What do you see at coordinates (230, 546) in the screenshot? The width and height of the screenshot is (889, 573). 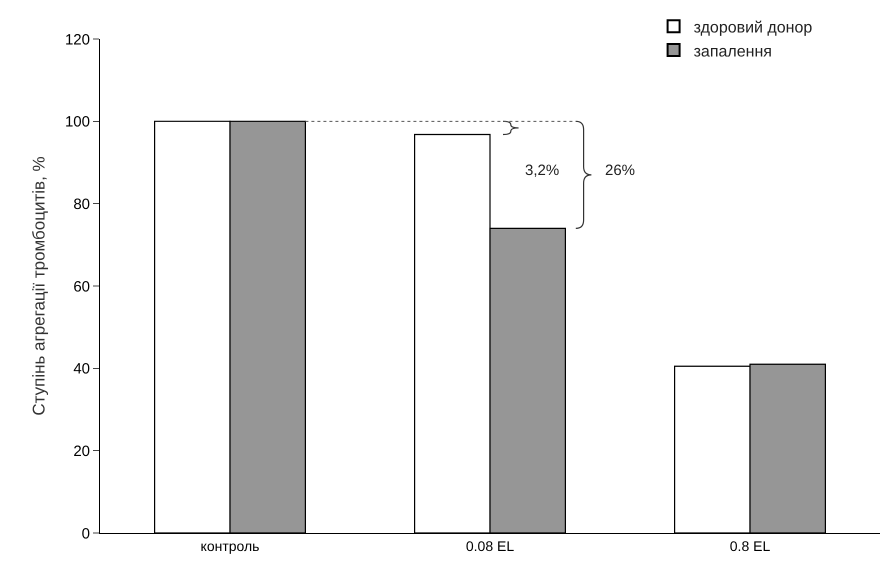 I see `x-tick-label: контроль` at bounding box center [230, 546].